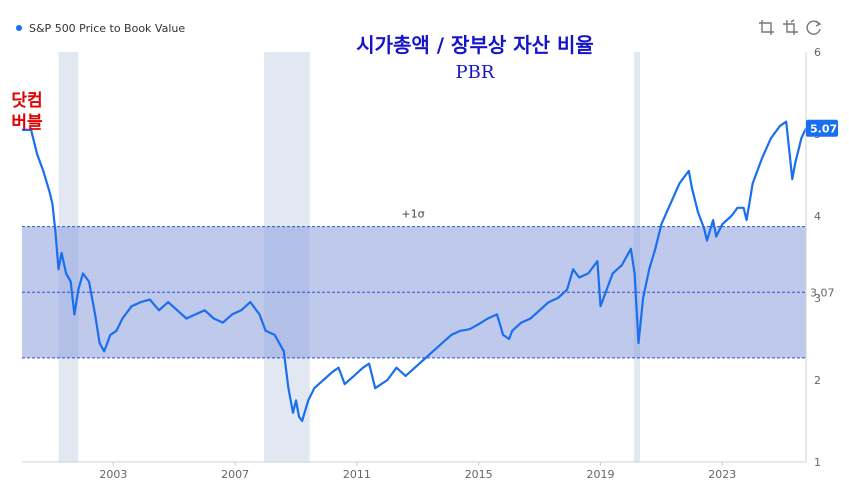  What do you see at coordinates (235, 474) in the screenshot?
I see `x-tick-label-2007: 2007` at bounding box center [235, 474].